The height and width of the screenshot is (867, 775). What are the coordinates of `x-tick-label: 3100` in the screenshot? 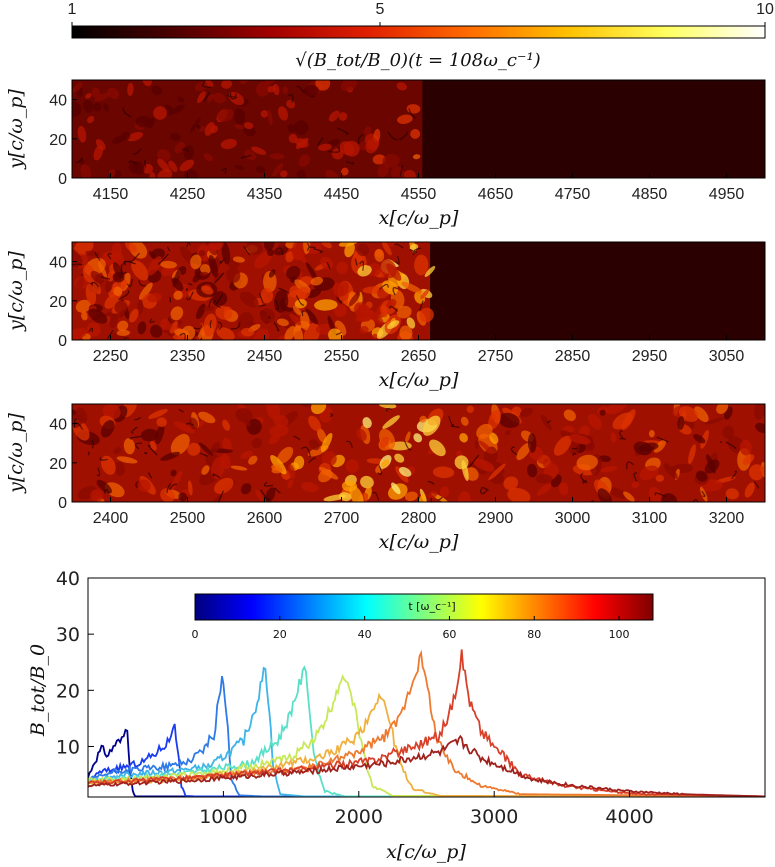 It's located at (650, 518).